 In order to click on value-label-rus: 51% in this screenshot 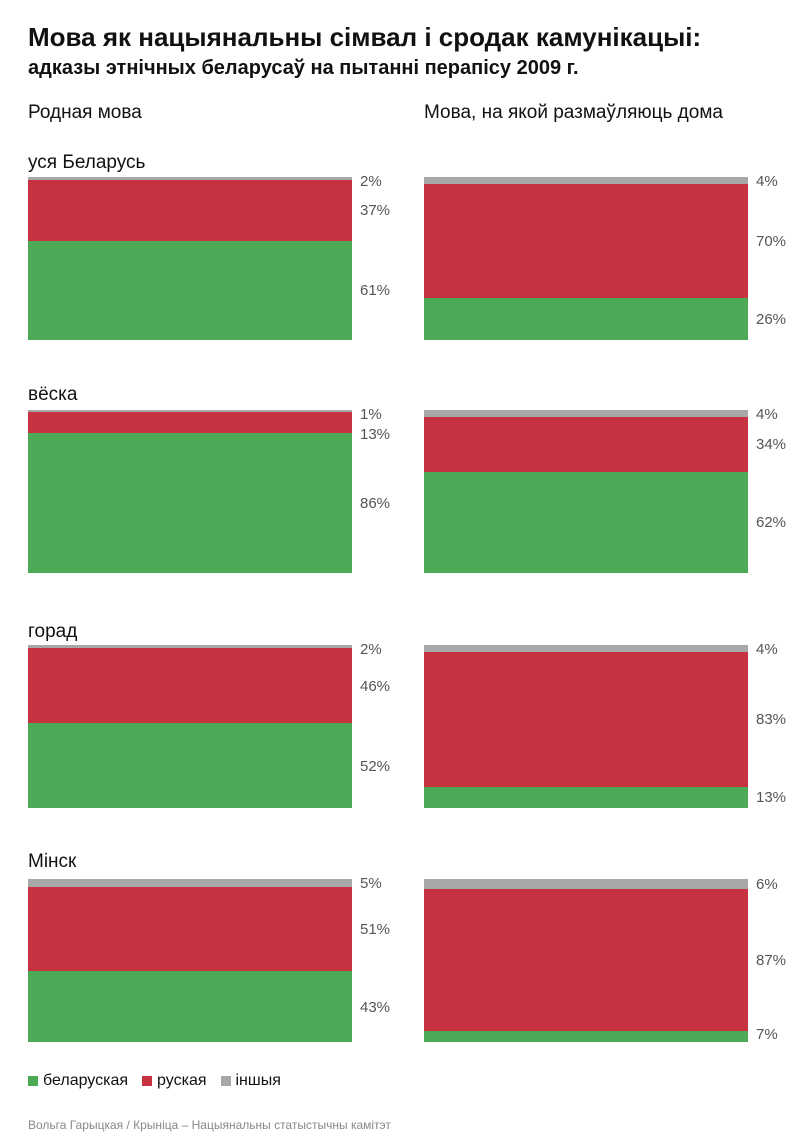, I will do `click(375, 930)`.